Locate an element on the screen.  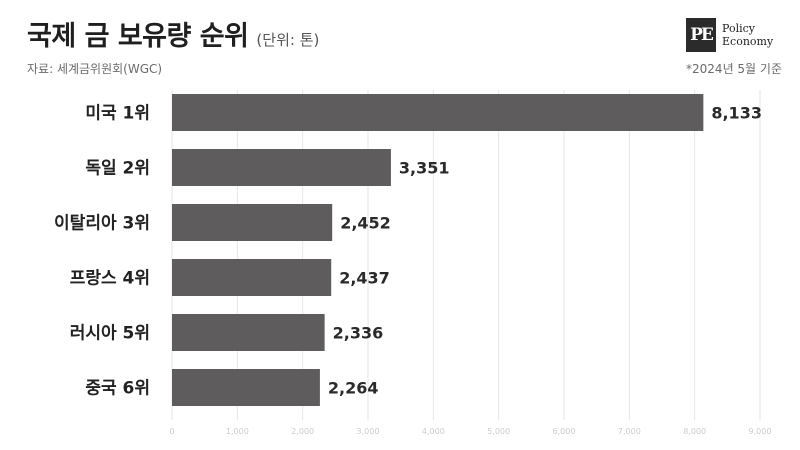
category-label: 중국 6위 is located at coordinates (117, 389).